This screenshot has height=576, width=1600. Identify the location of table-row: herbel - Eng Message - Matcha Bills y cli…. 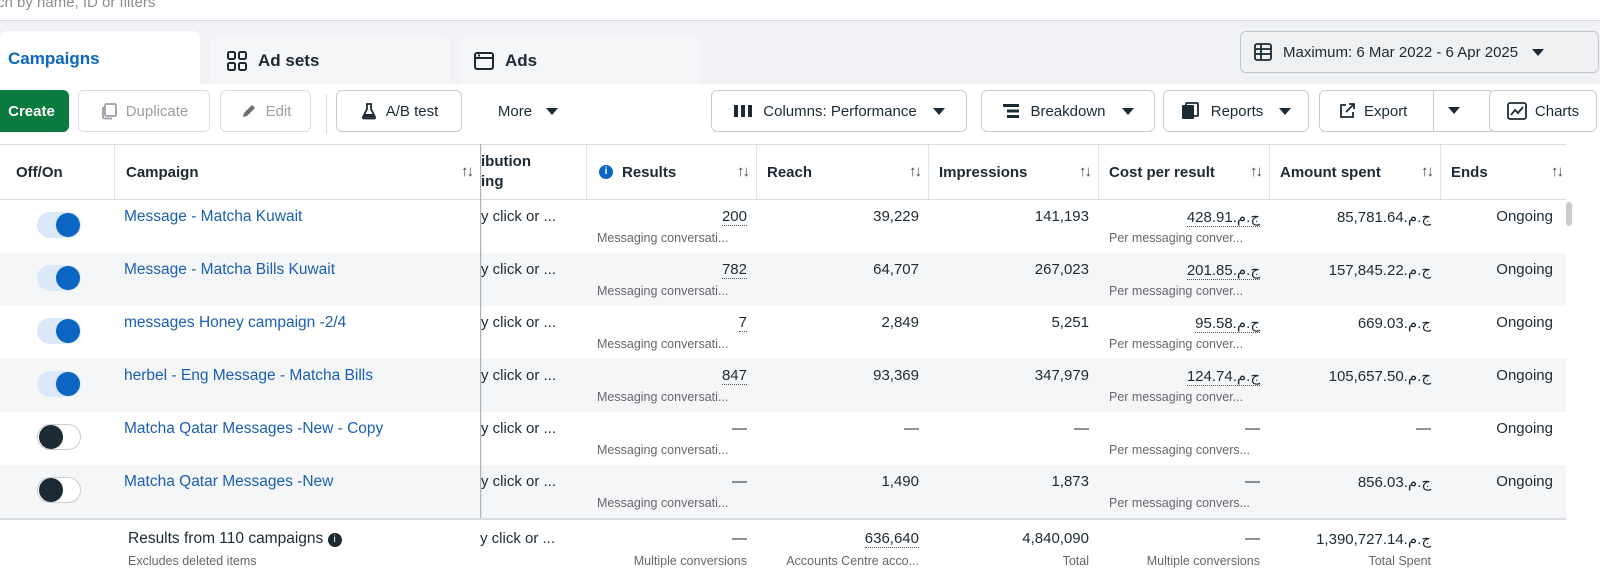
(800, 385).